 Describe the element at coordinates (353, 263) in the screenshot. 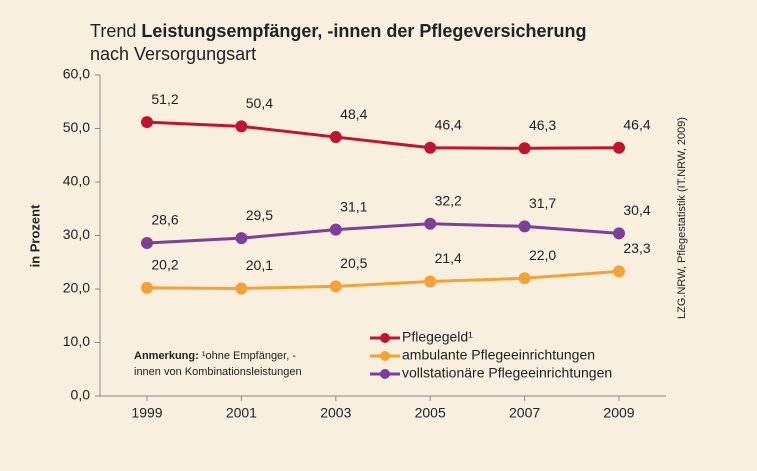

I see `data-label: 20,5` at that location.